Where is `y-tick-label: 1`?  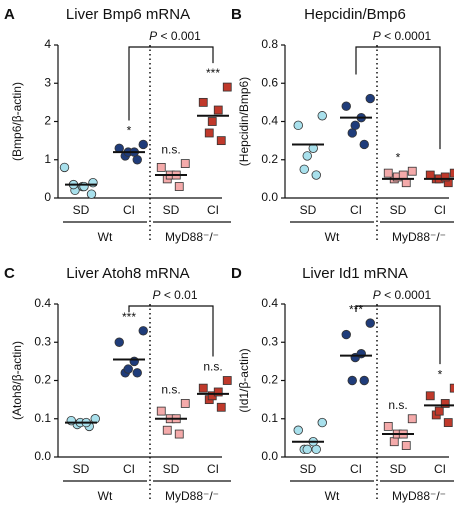
y-tick-label: 1 is located at coordinates (47, 159).